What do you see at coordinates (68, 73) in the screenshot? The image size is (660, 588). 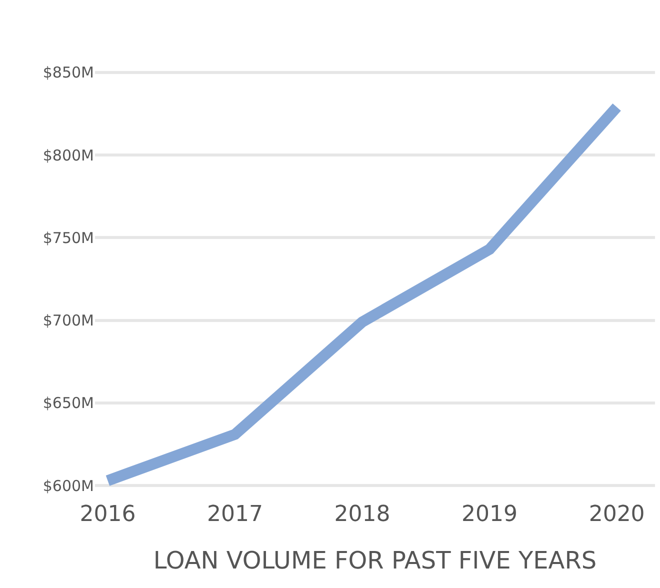 I see `y-tick-label: $850M` at bounding box center [68, 73].